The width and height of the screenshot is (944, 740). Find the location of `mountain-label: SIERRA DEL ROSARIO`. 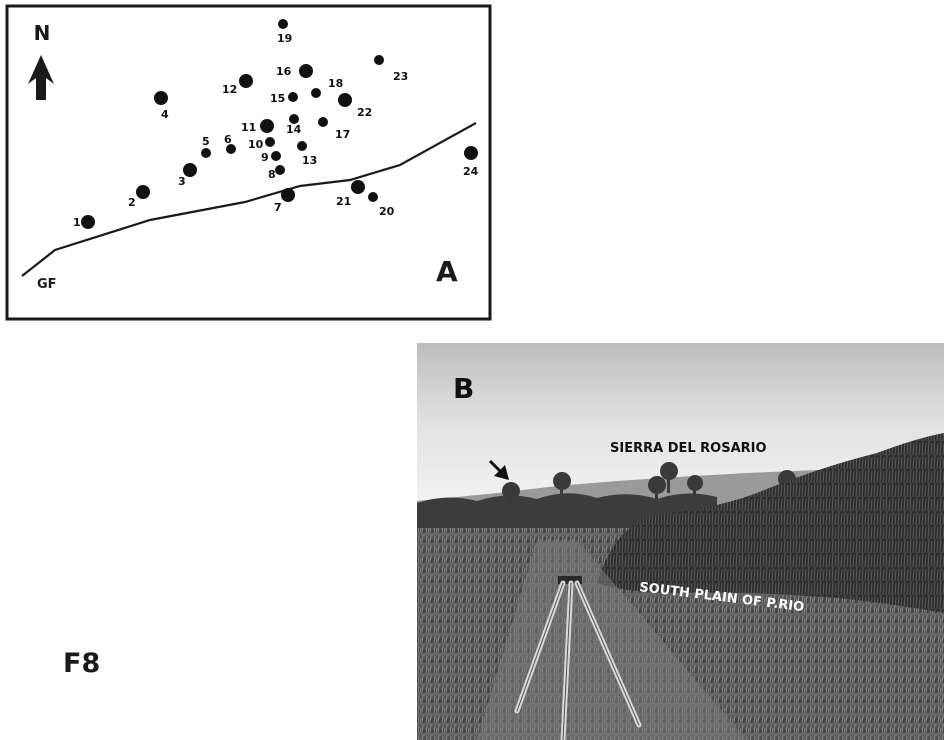

mountain-label: SIERRA DEL ROSARIO is located at coordinates (688, 448).